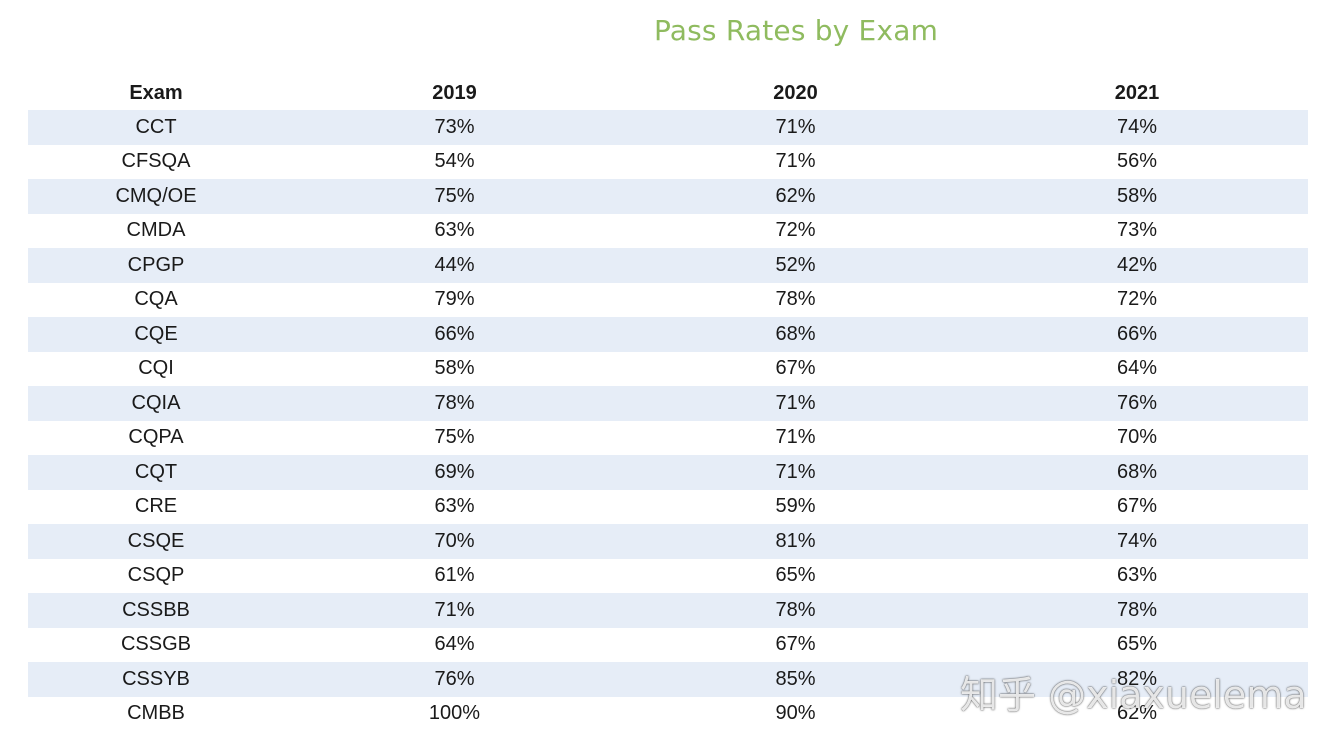 Image resolution: width=1340 pixels, height=744 pixels. What do you see at coordinates (668, 300) in the screenshot?
I see `table-row: CQA 79% 78% 72%` at bounding box center [668, 300].